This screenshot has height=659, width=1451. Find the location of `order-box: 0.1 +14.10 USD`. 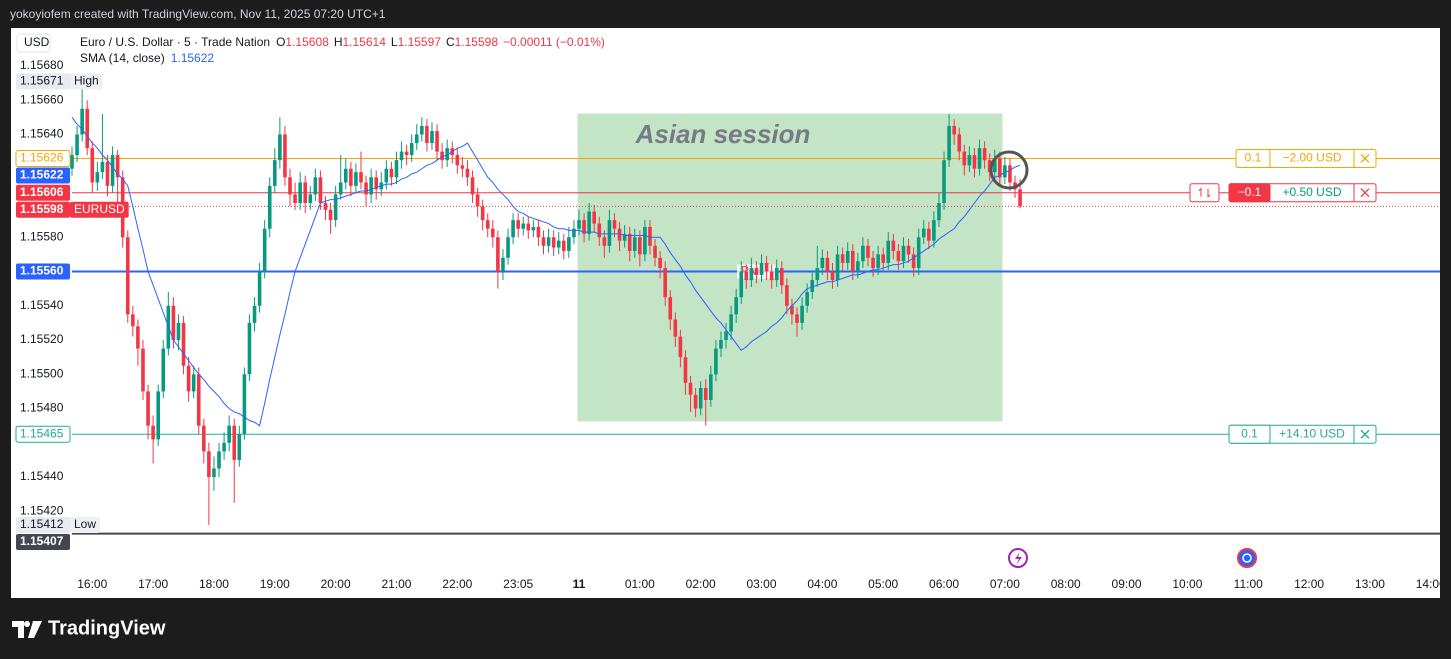

order-box: 0.1 +14.10 USD is located at coordinates (1302, 434).